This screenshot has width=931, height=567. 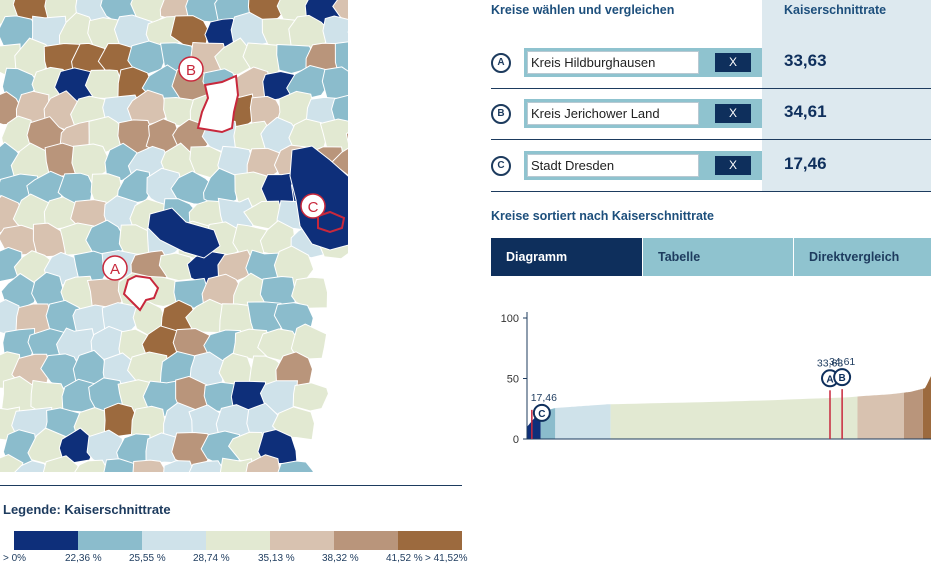 What do you see at coordinates (603, 216) in the screenshot?
I see `sorted-title: Kreise sortiert nach Kaiserschnittrate` at bounding box center [603, 216].